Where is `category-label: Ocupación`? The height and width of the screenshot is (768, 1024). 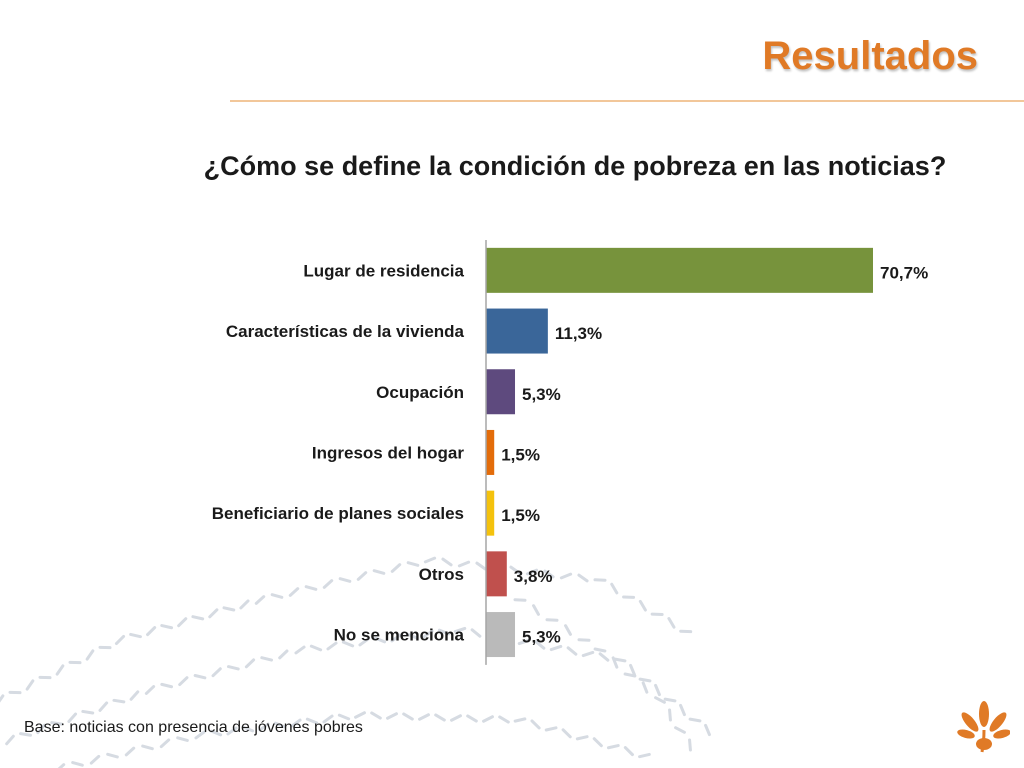 category-label: Ocupación is located at coordinates (420, 392).